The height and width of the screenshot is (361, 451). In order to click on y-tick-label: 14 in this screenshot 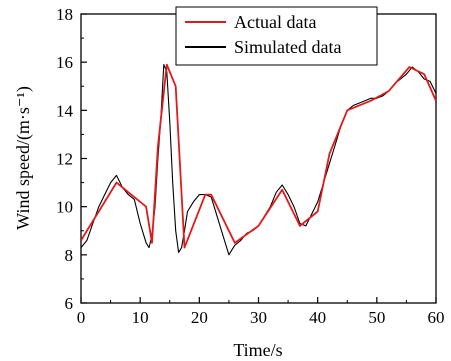, I will do `click(65, 110)`.